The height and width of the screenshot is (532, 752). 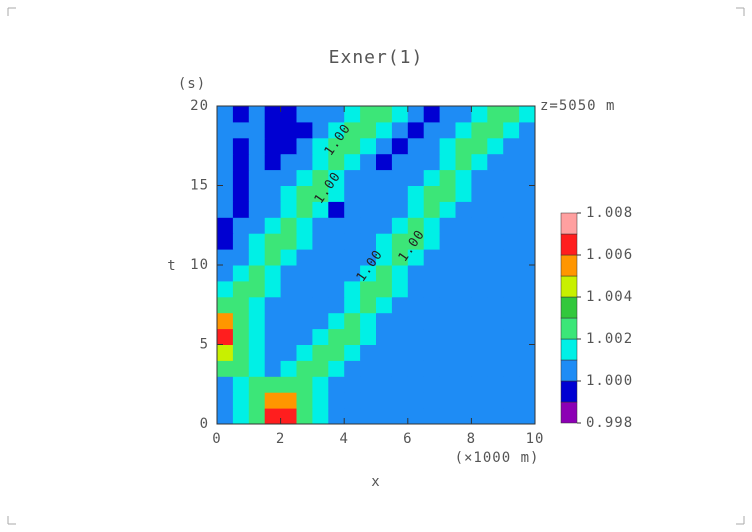 I want to click on x-tick-label: 10, so click(x=535, y=439).